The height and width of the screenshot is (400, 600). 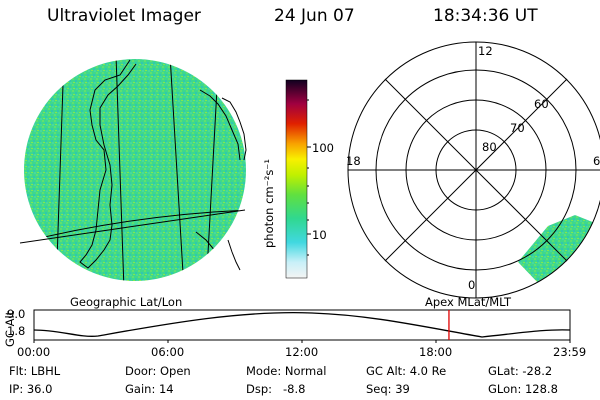 I want to click on ip-value: IP: 36.0, so click(x=31, y=389).